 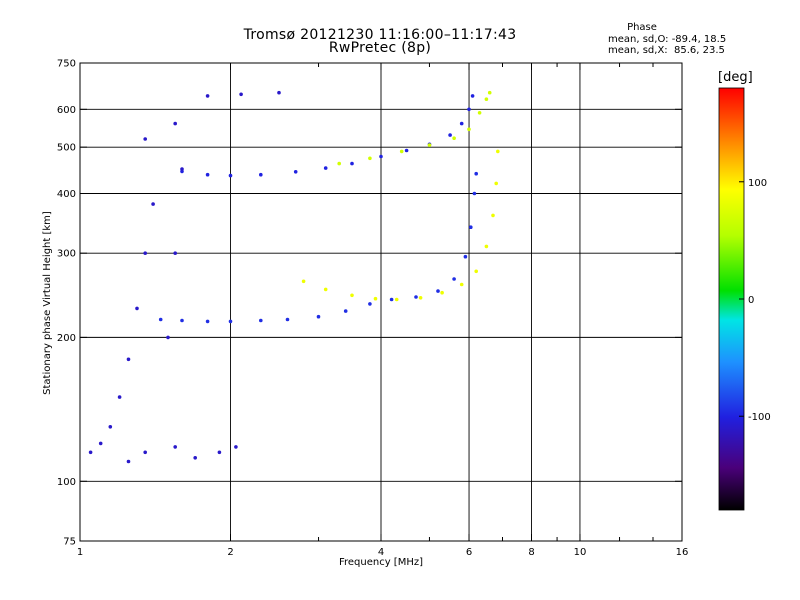 What do you see at coordinates (69, 542) in the screenshot?
I see `y-tick-label: 75` at bounding box center [69, 542].